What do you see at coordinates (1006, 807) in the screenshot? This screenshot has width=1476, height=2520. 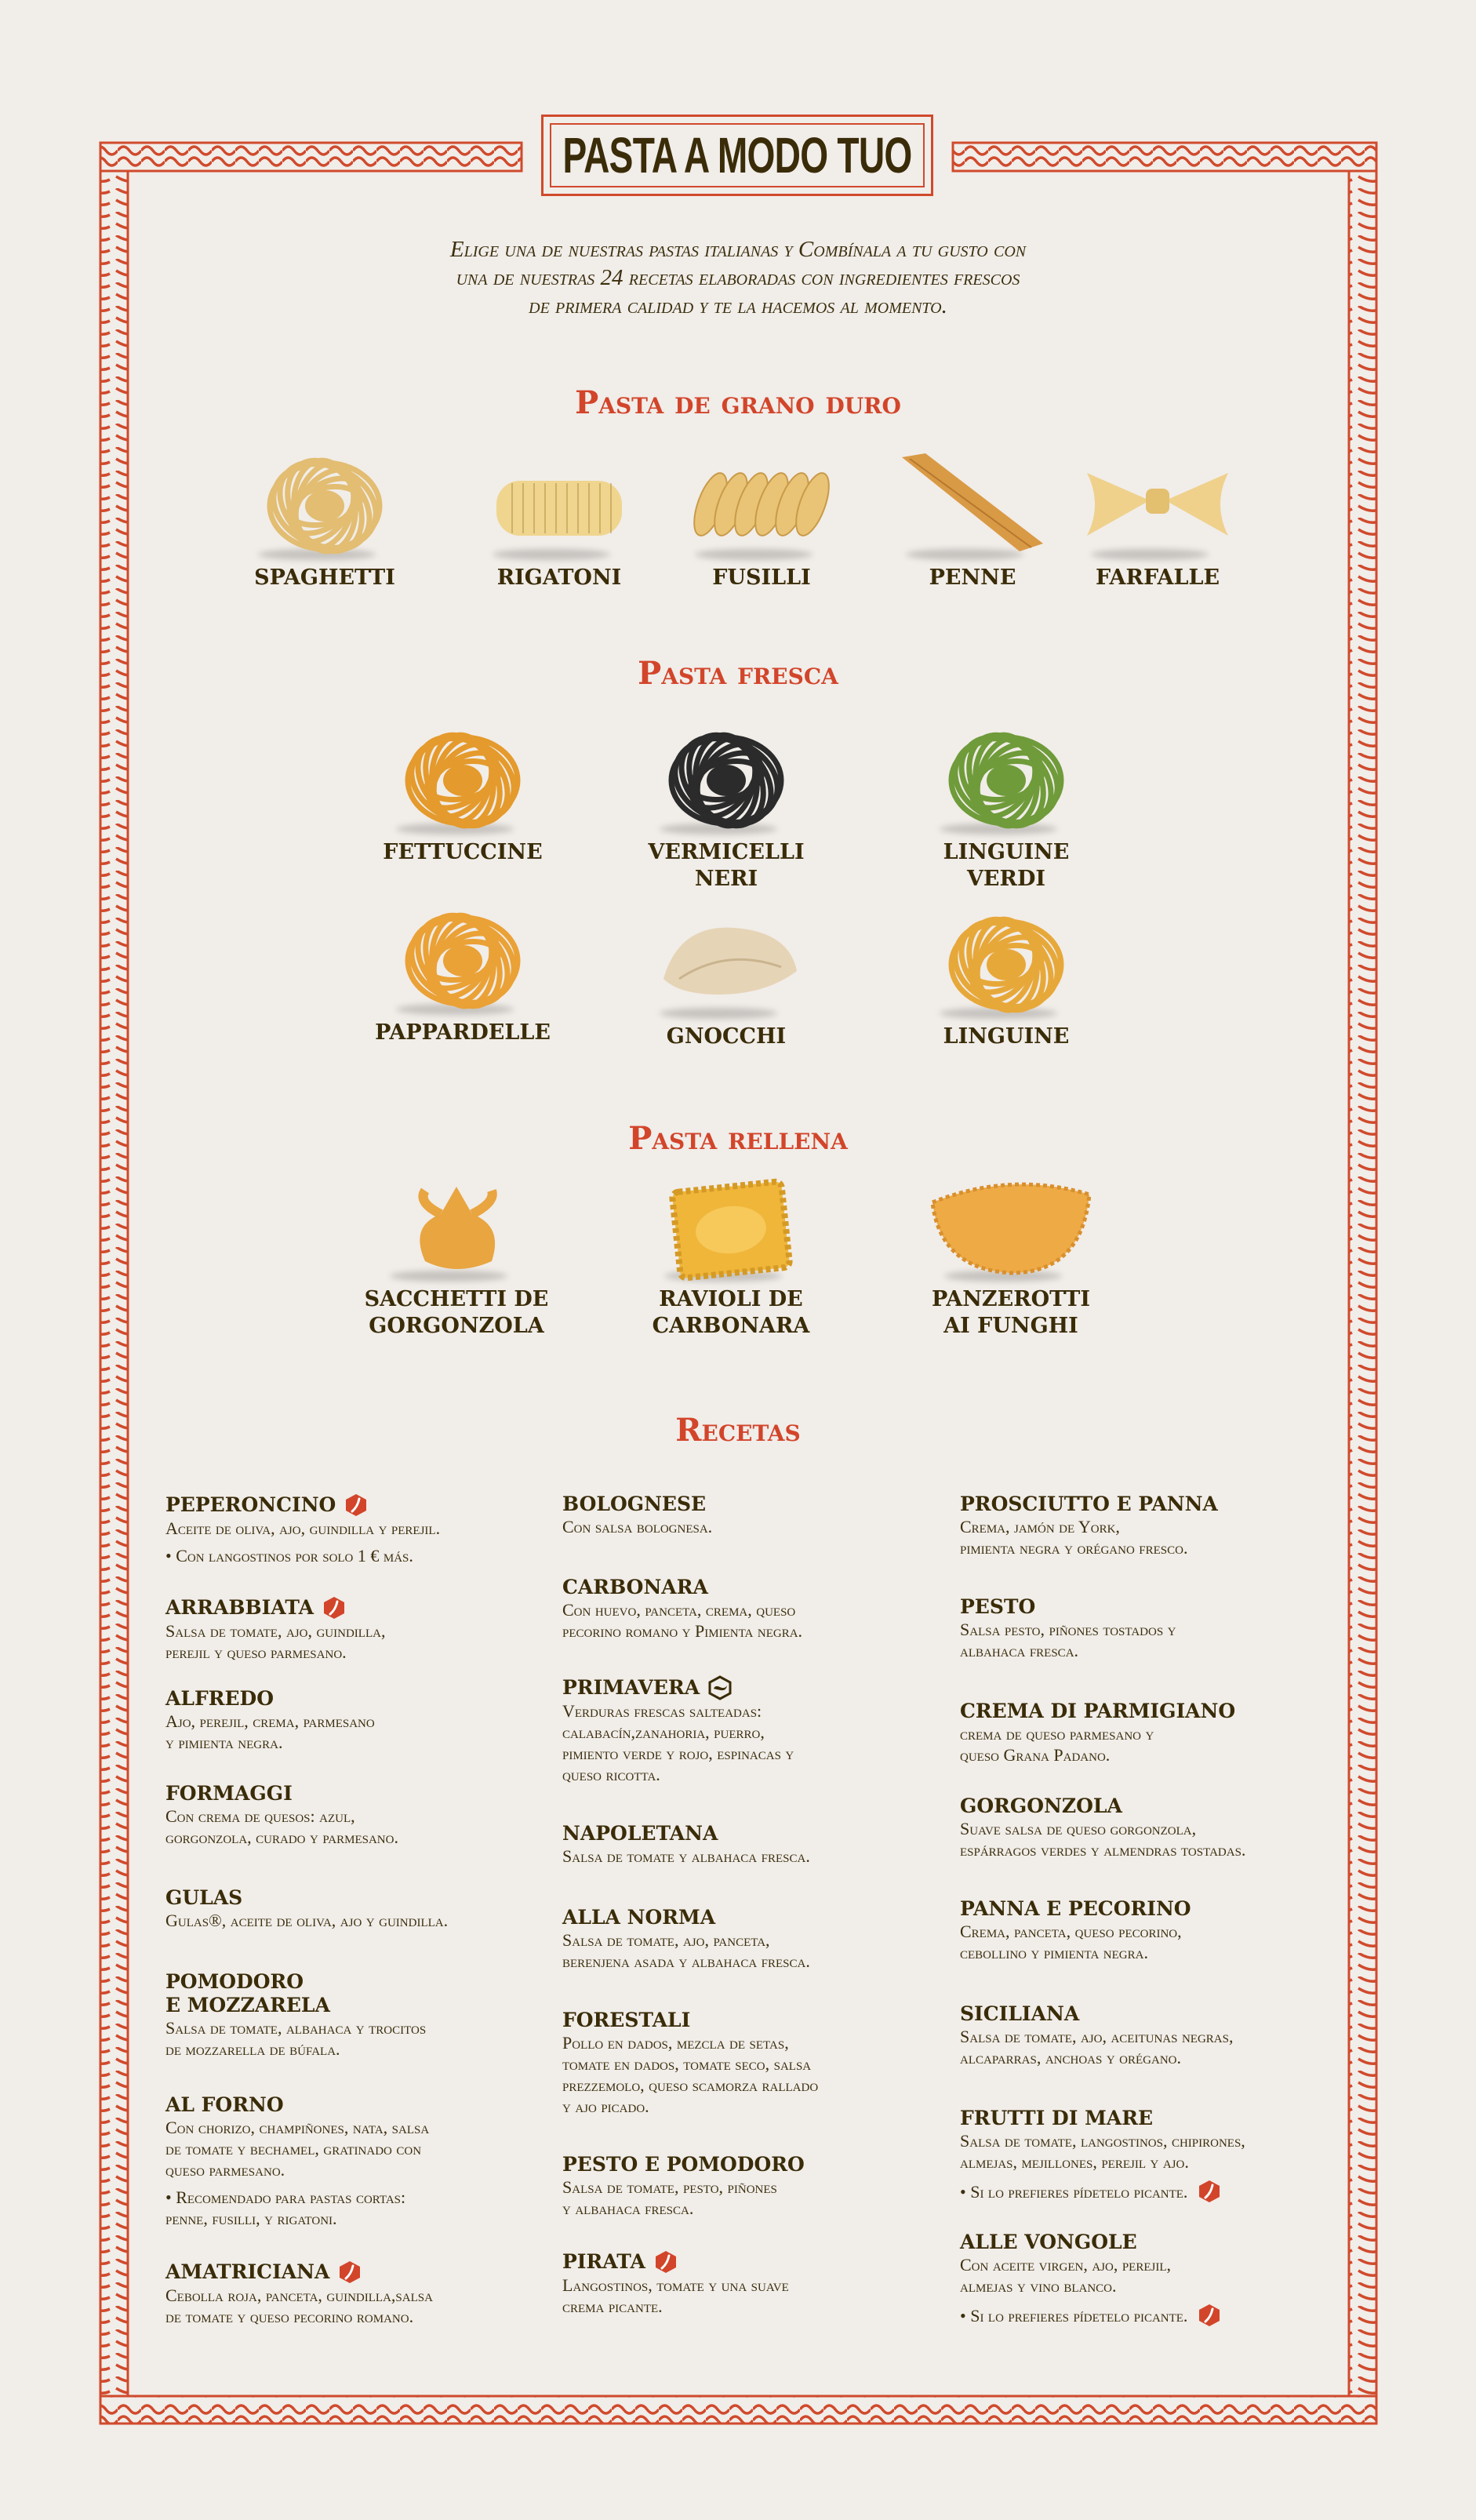 I see `pasta-item: LINGUINE VERDI` at bounding box center [1006, 807].